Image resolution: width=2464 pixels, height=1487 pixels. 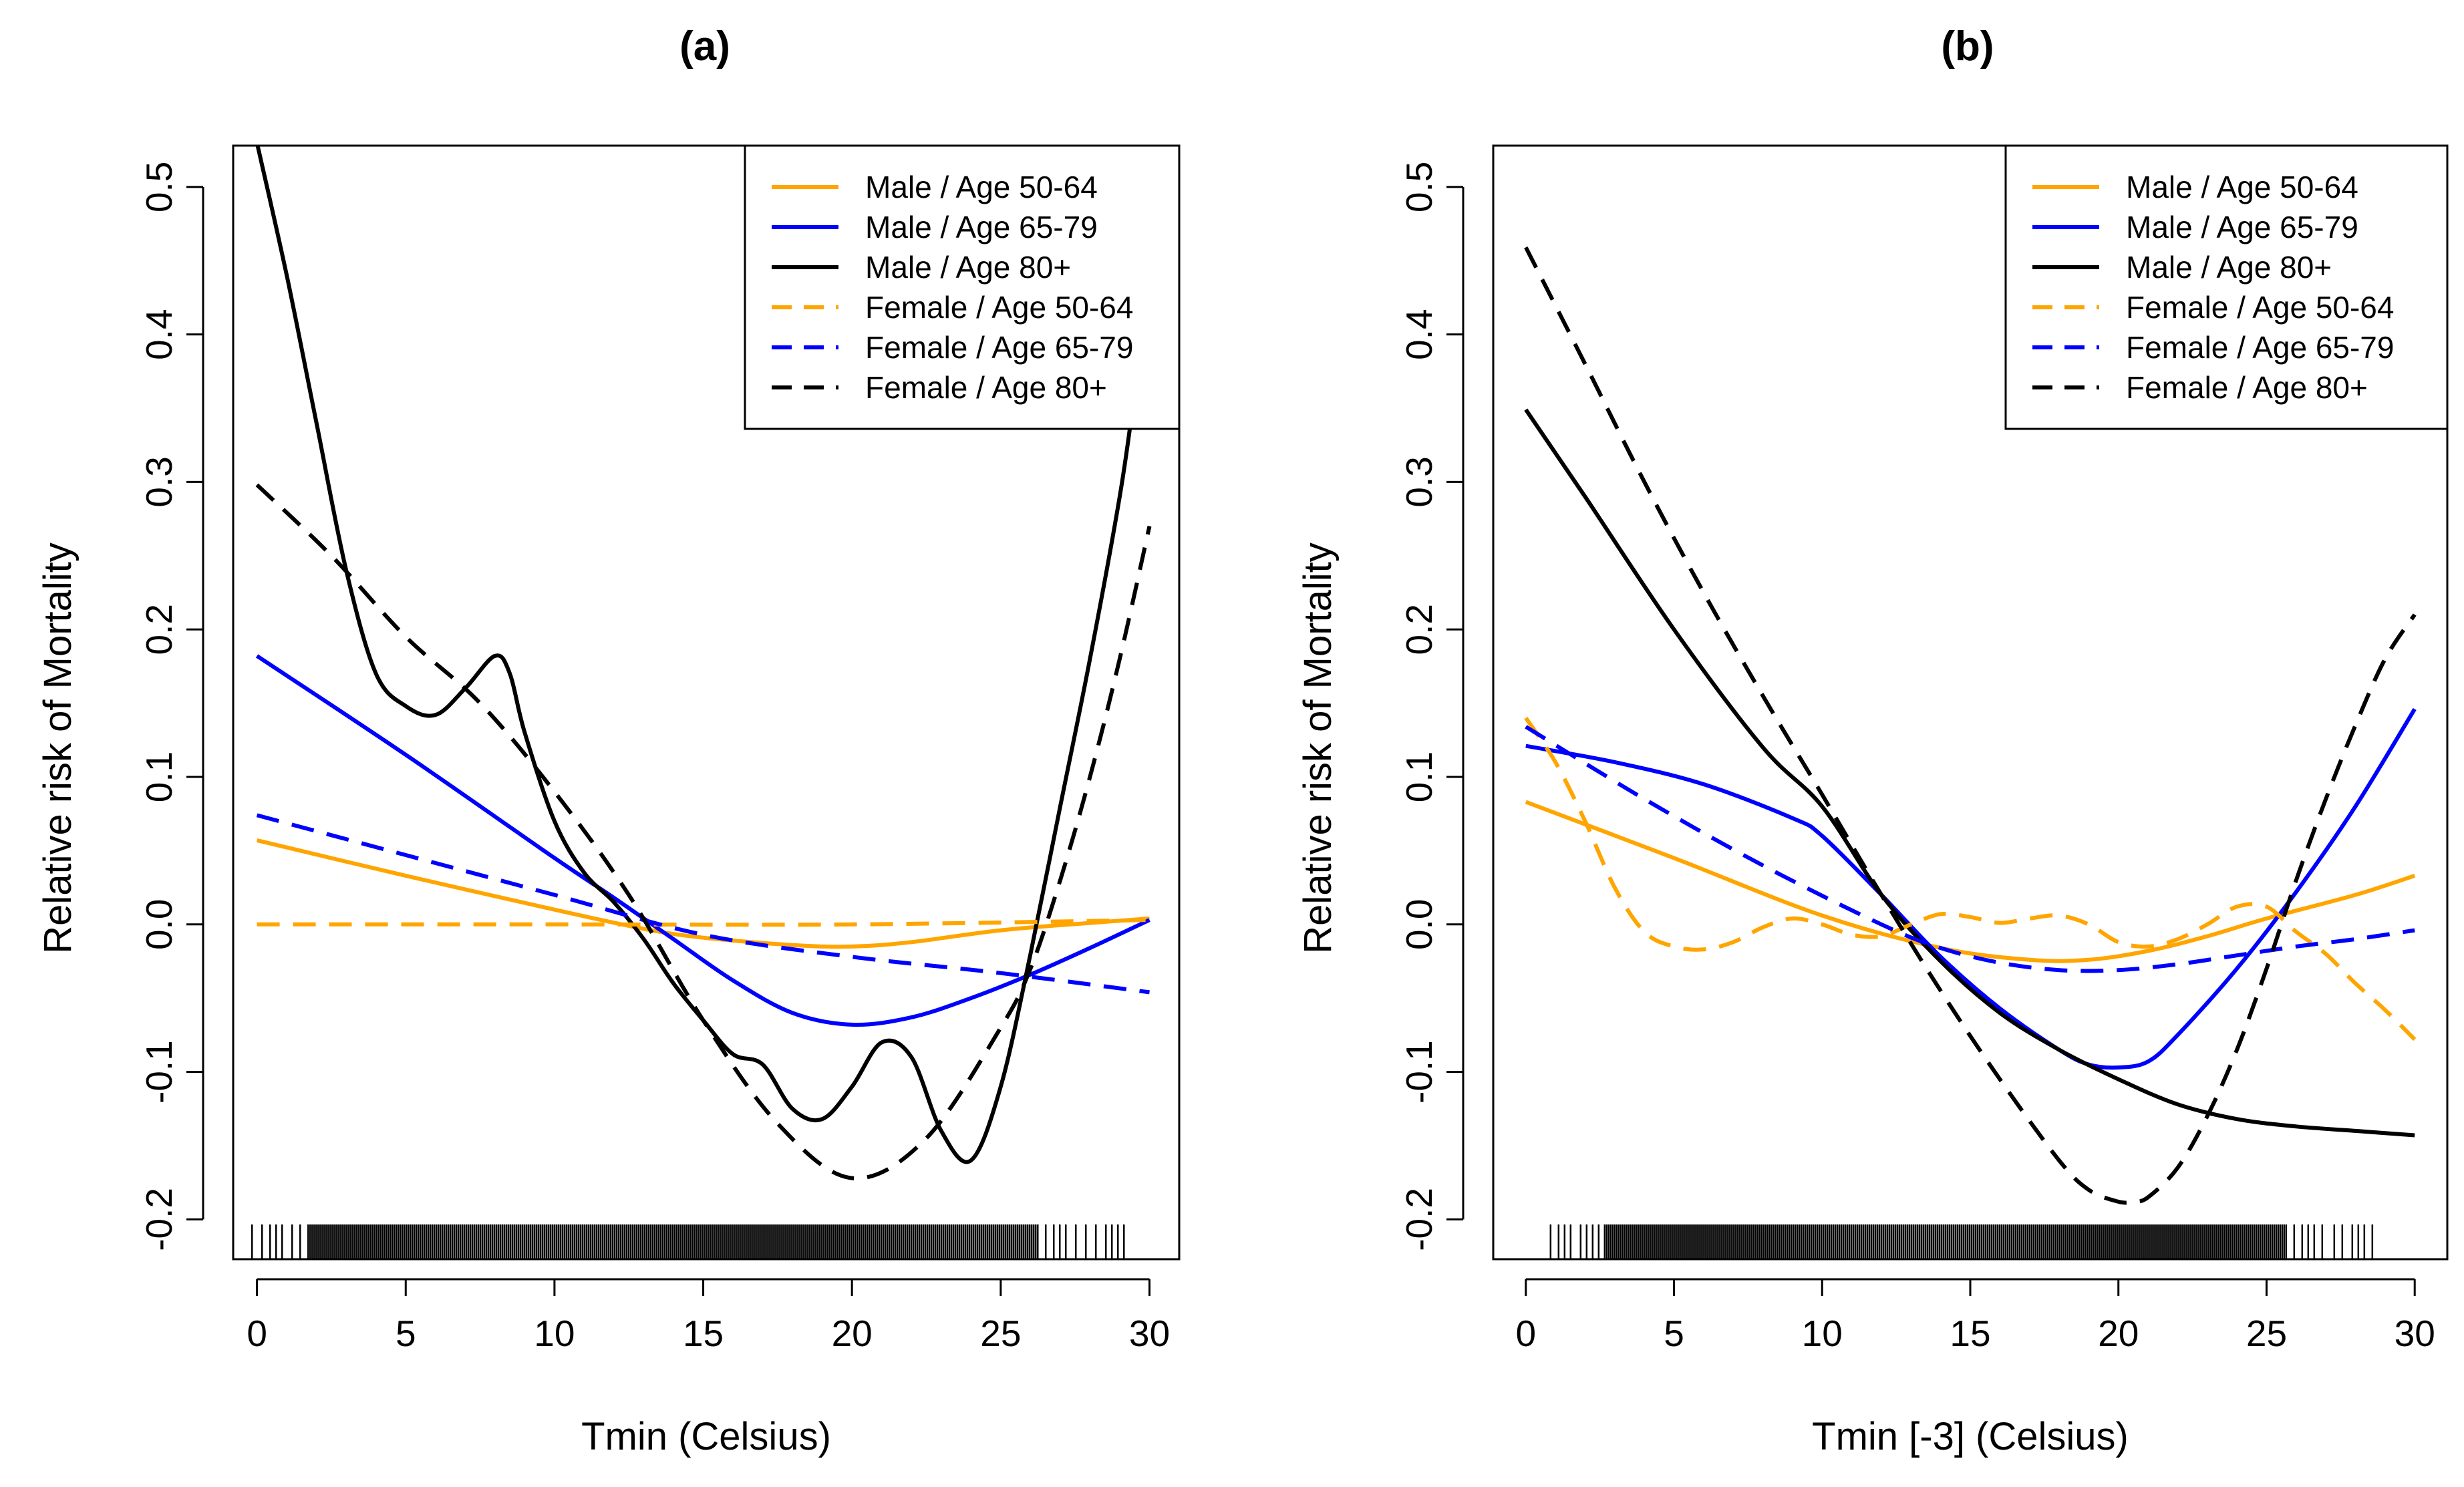 I want to click on panel-b-x-axis-label: Tmin [-3] (Celsius), so click(x=1970, y=1437).